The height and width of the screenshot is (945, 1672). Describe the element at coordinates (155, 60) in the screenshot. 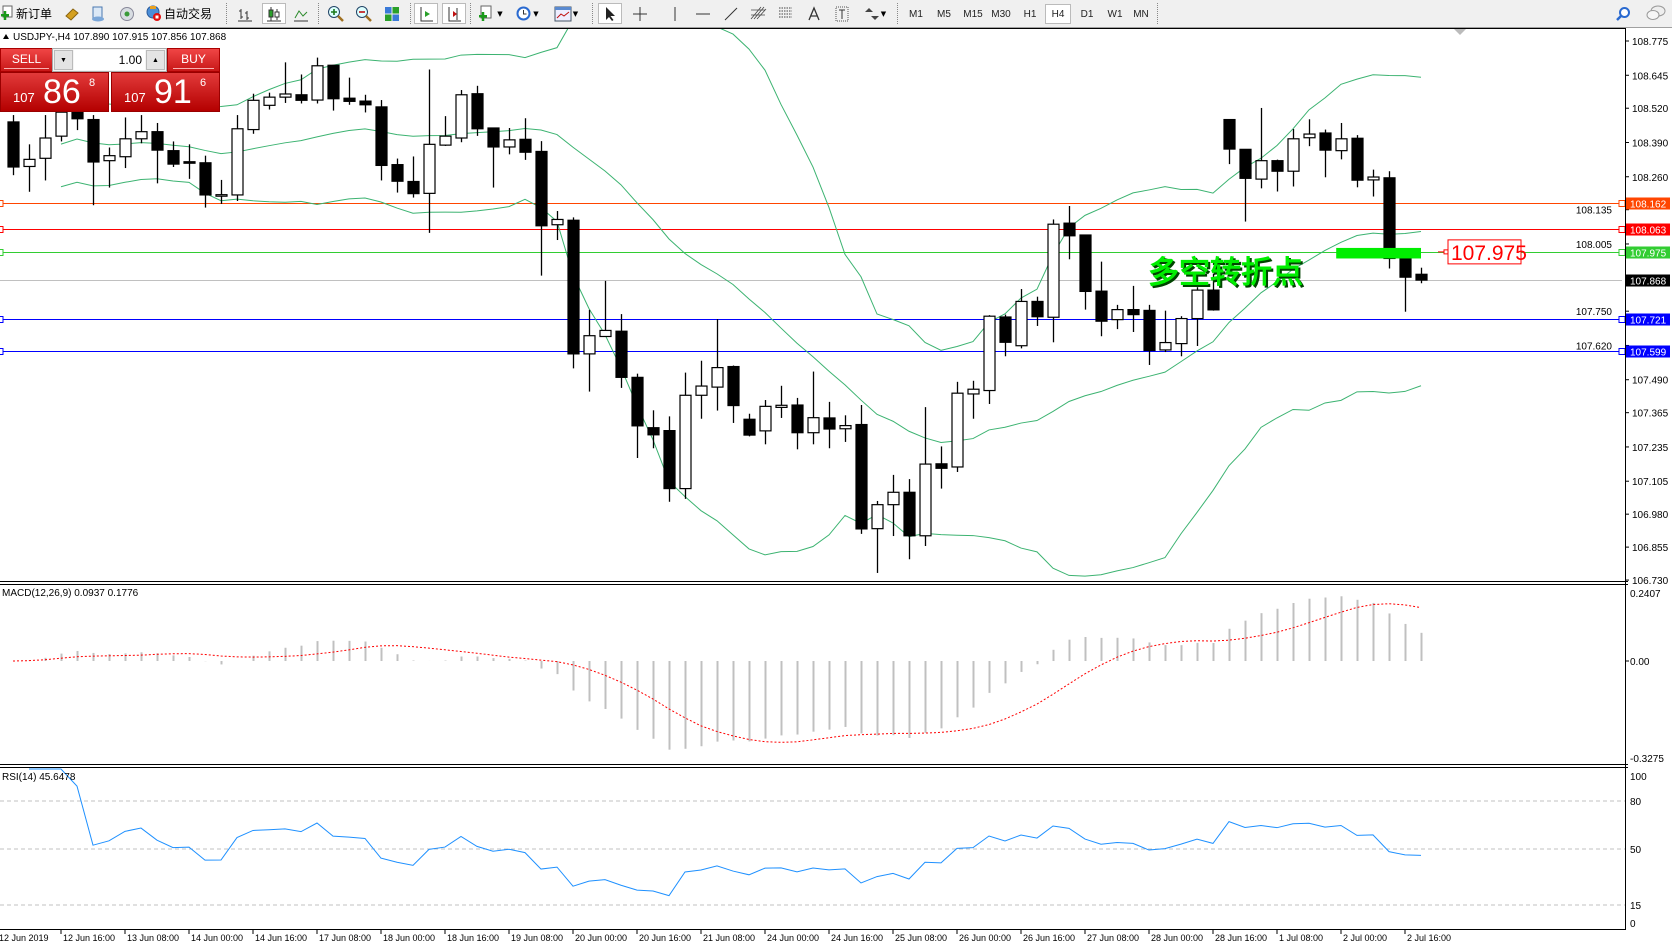

I see `lot-increase-button: ▲` at that location.